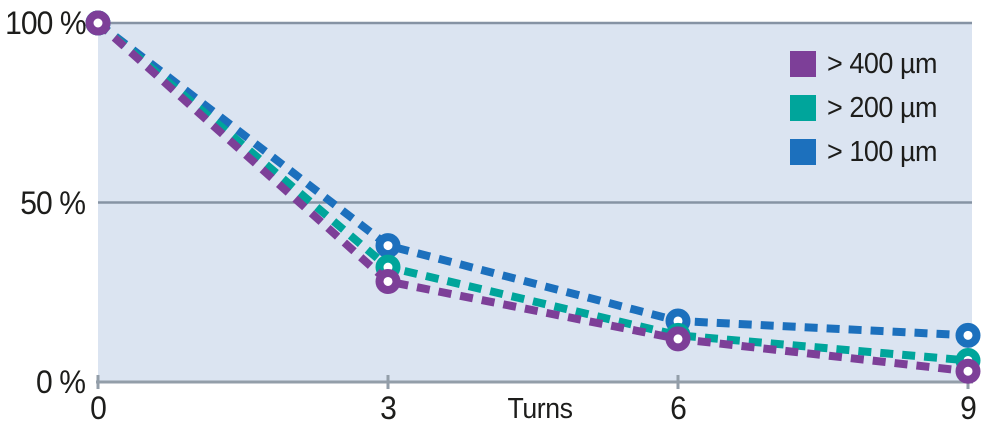 The image size is (992, 437). What do you see at coordinates (678, 408) in the screenshot?
I see `x-tick-label-6: 6` at bounding box center [678, 408].